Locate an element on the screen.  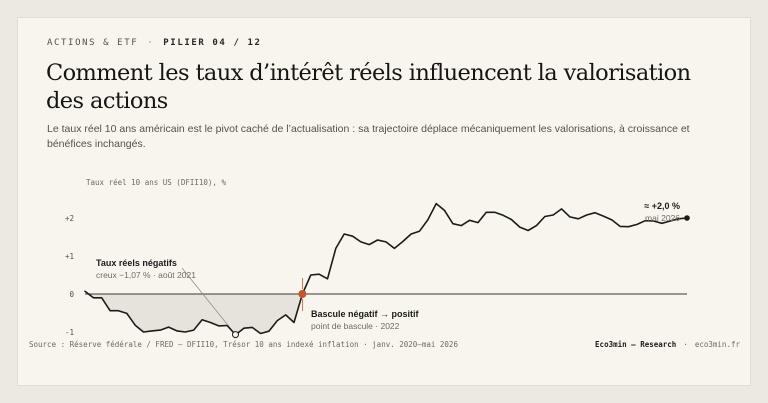
y-tick-label-1: +1 is located at coordinates (69, 256).